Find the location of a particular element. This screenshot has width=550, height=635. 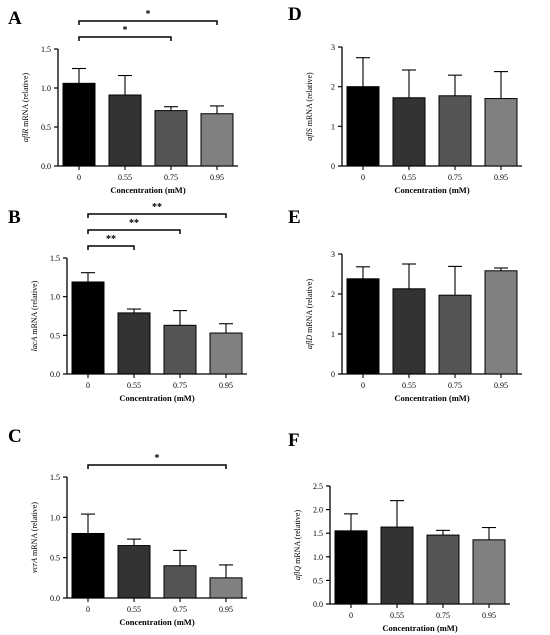

panel-f-x-tick-label: 0.55 is located at coordinates (397, 615).